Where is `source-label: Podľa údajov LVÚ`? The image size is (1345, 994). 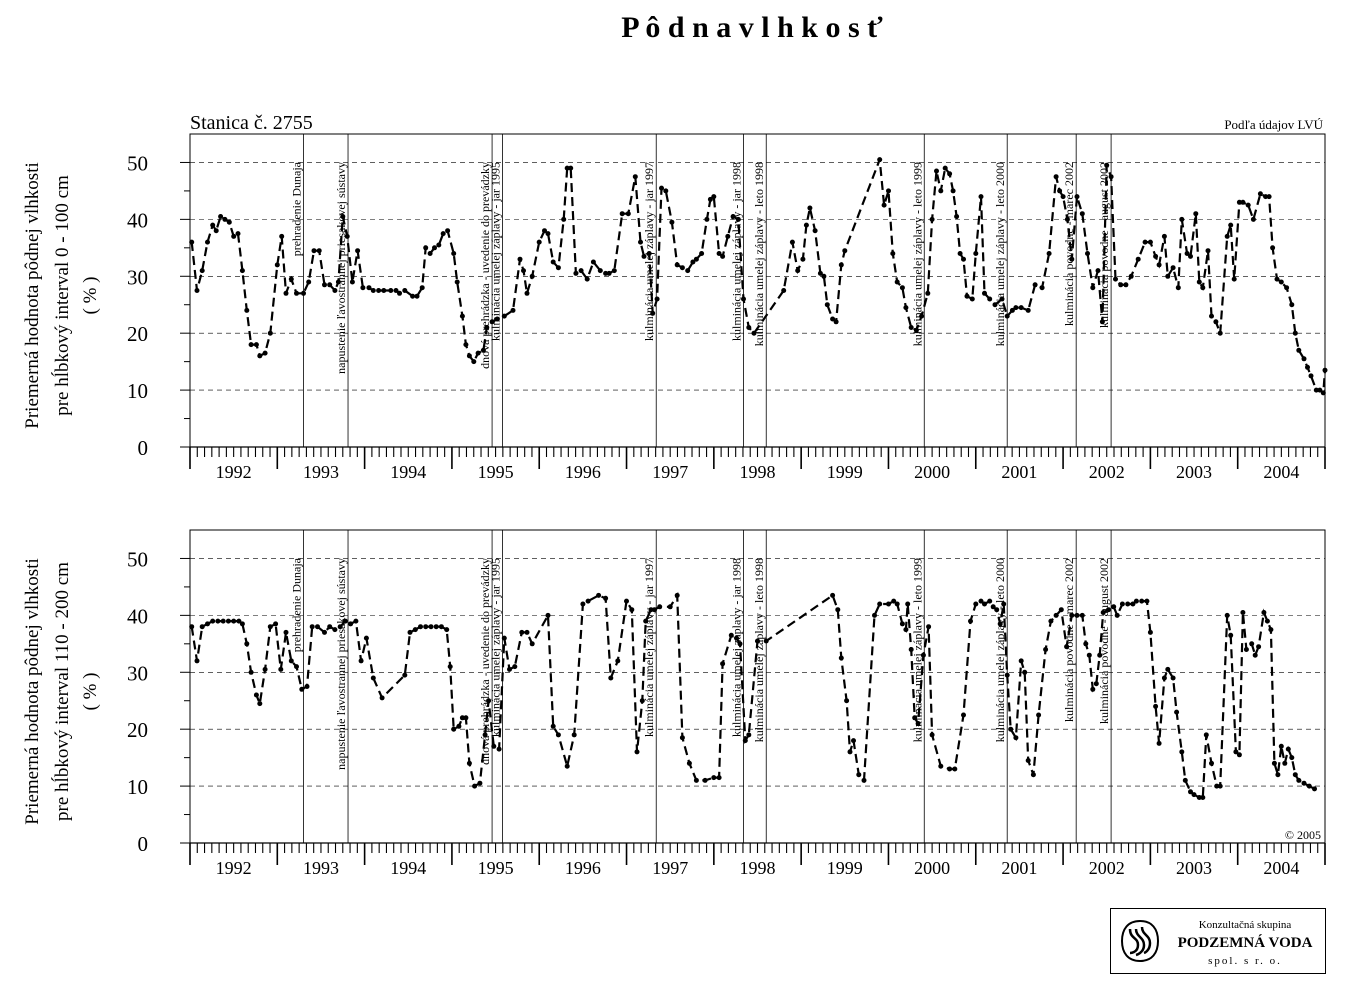 source-label: Podľa údajov LVÚ is located at coordinates (1273, 124).